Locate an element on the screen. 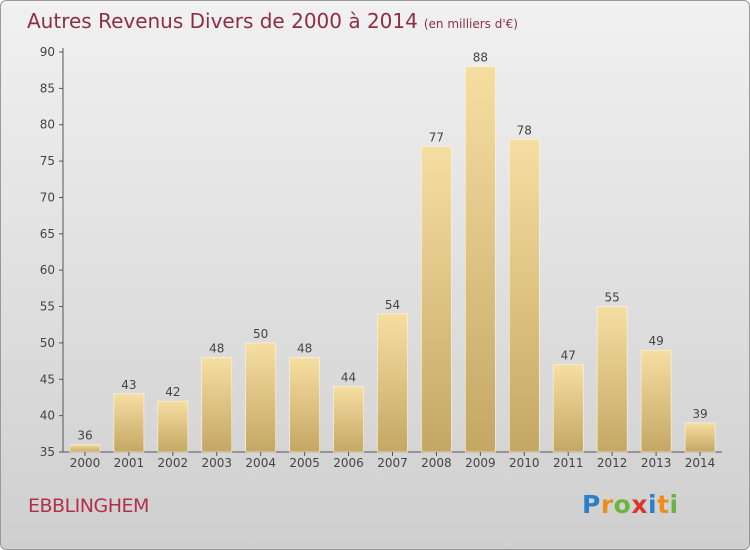 The width and height of the screenshot is (750, 550). y-tick-label: 55 is located at coordinates (47, 307).